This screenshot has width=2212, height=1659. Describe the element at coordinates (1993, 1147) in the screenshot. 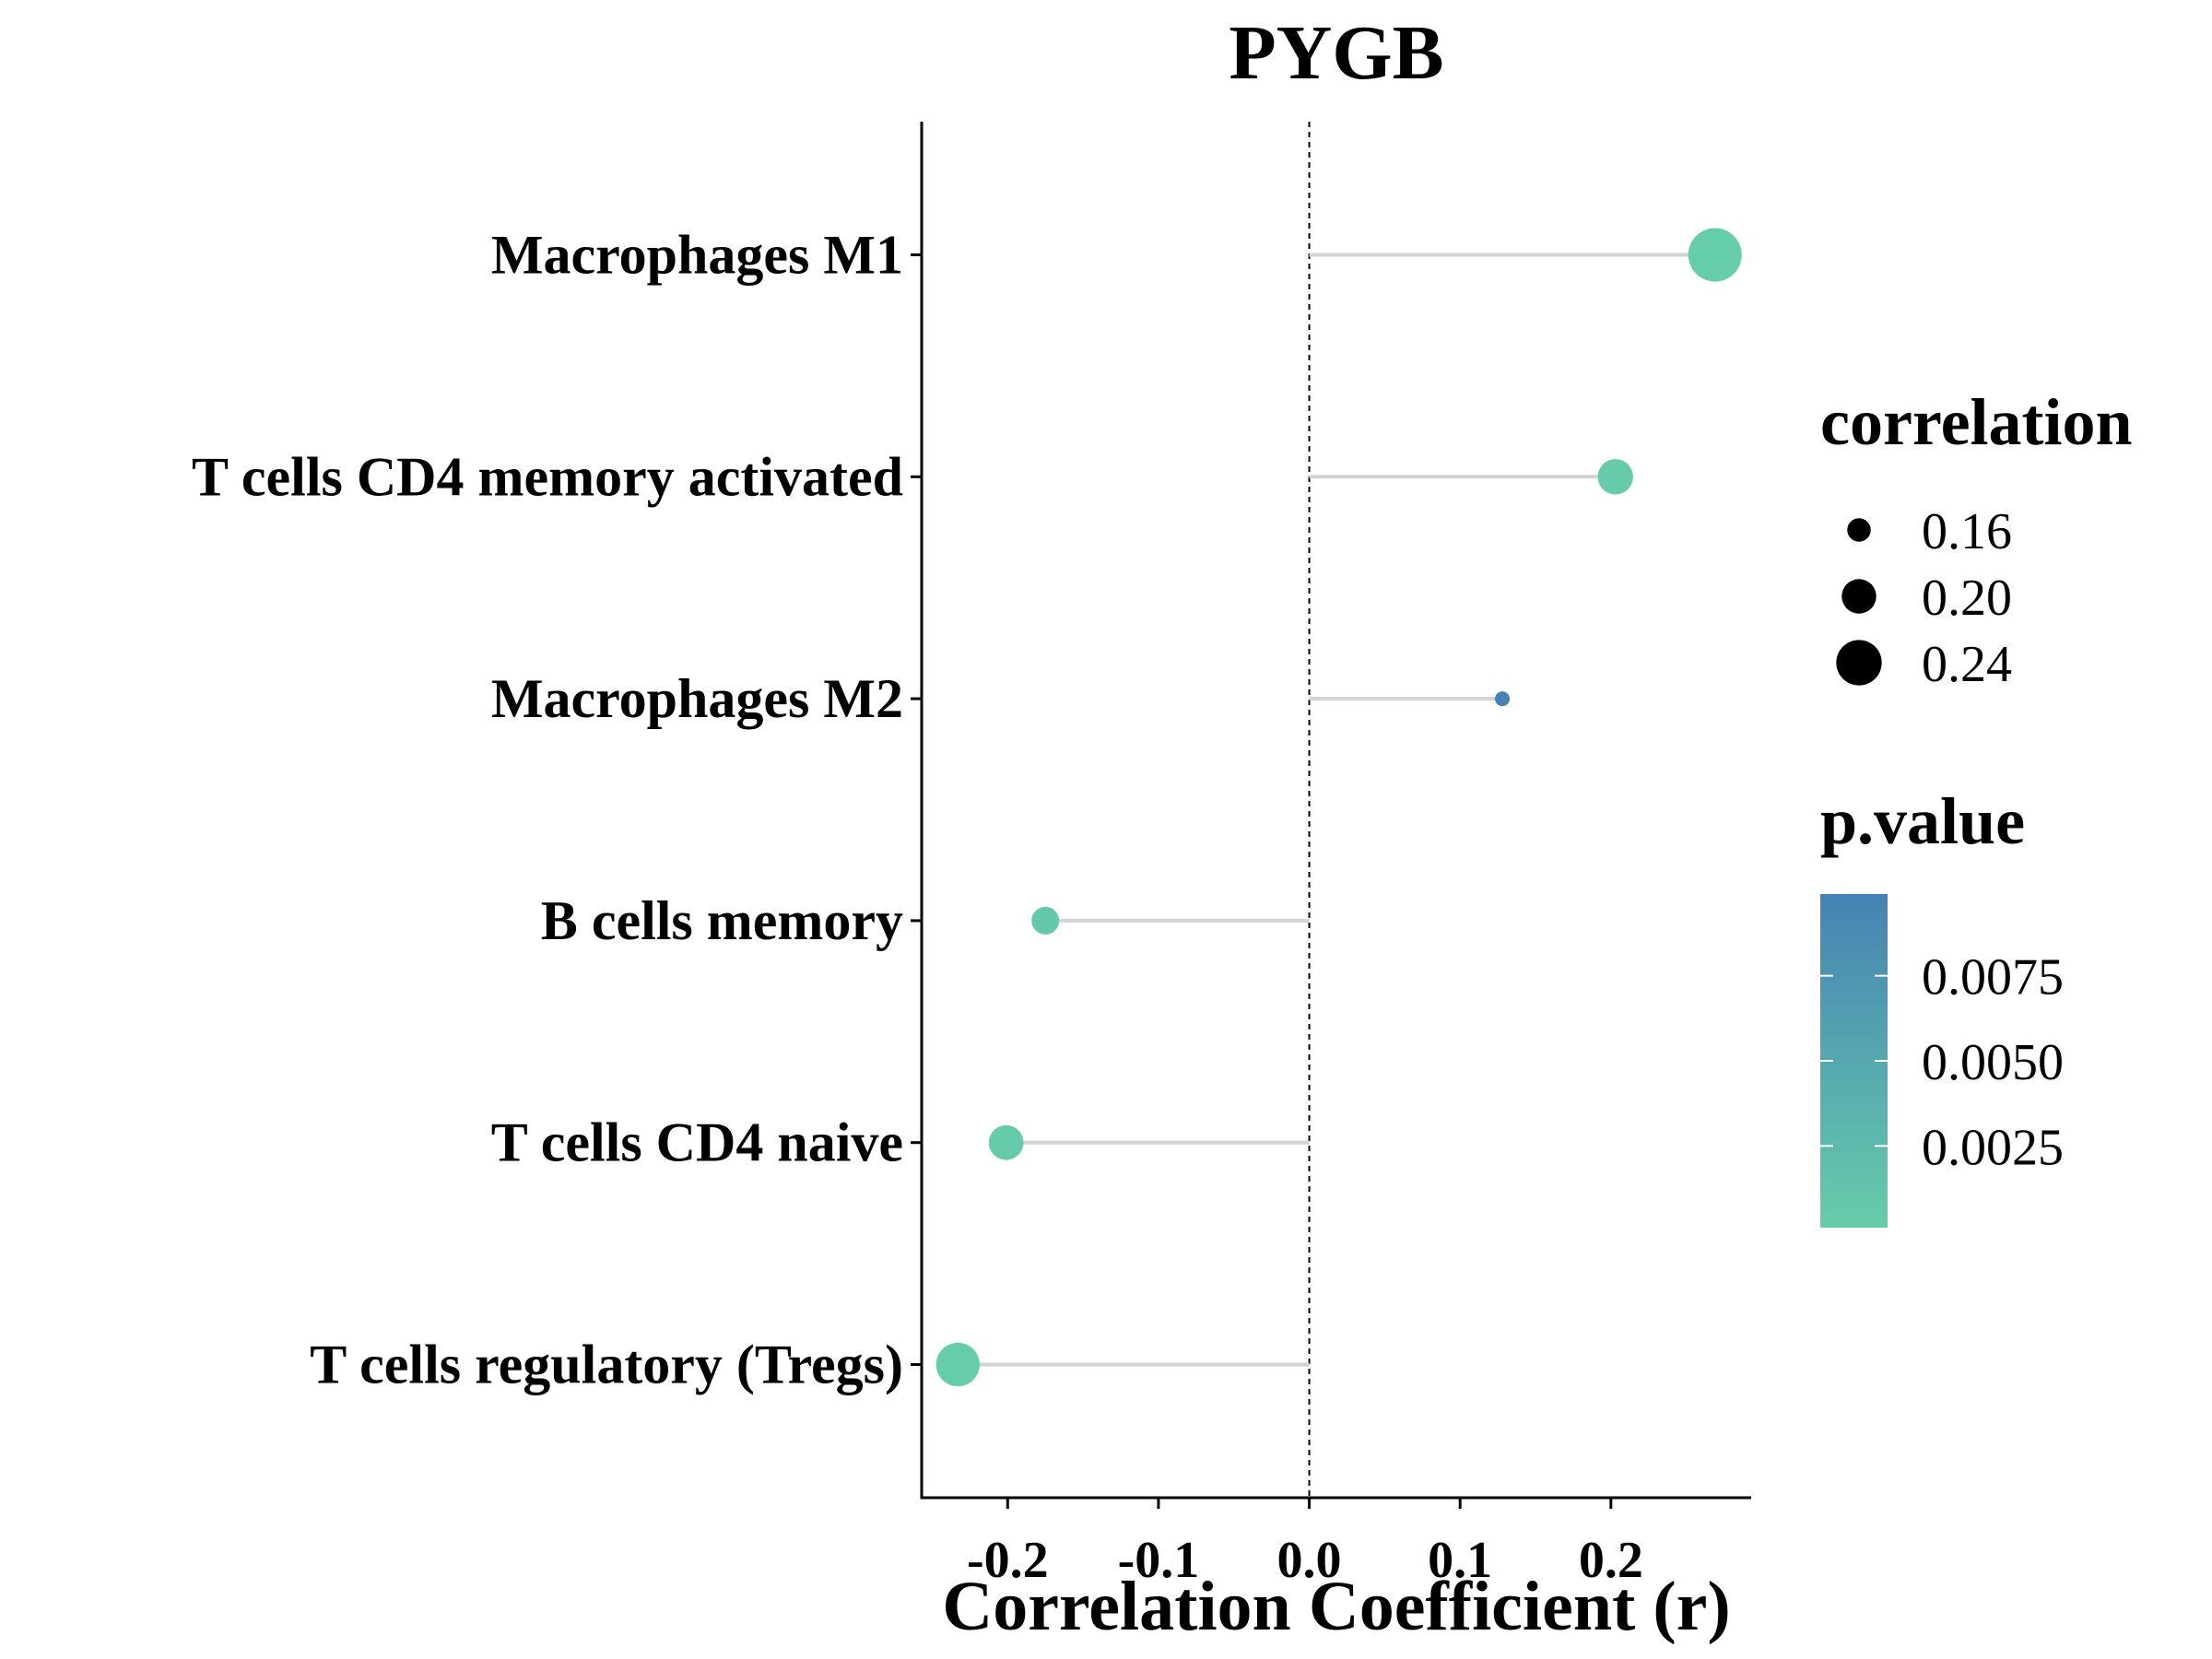

I see `color-legend-label: 0.0025` at that location.